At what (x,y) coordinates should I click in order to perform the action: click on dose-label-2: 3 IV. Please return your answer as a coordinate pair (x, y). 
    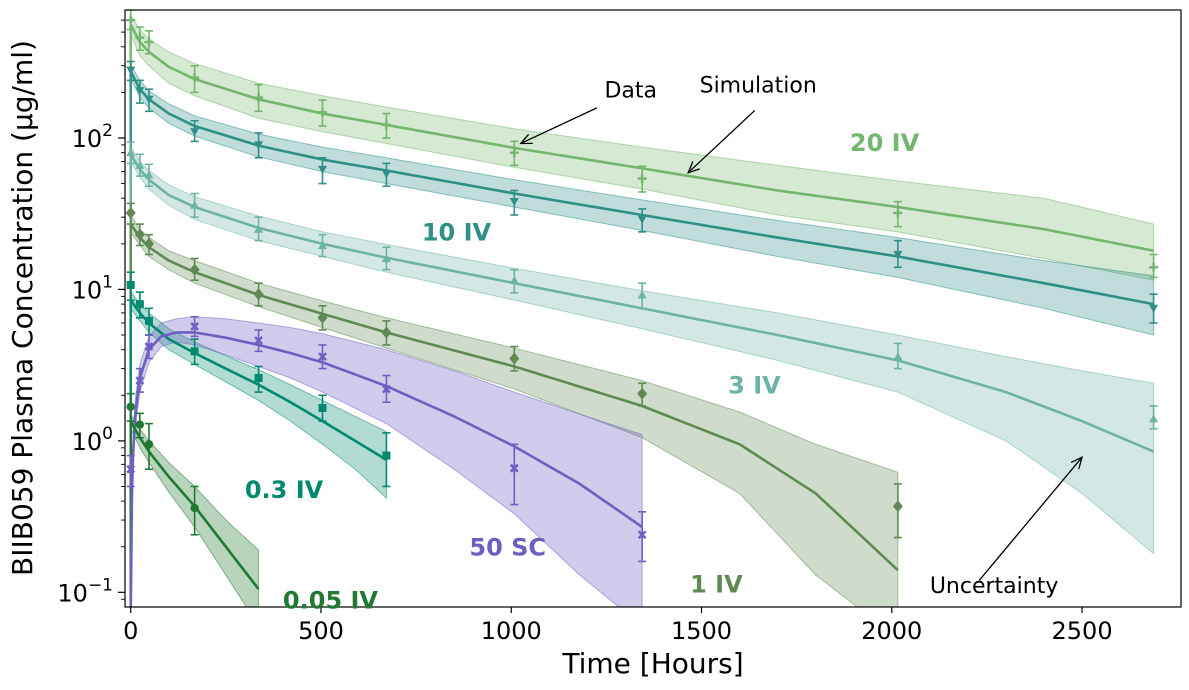
    Looking at the image, I should click on (754, 386).